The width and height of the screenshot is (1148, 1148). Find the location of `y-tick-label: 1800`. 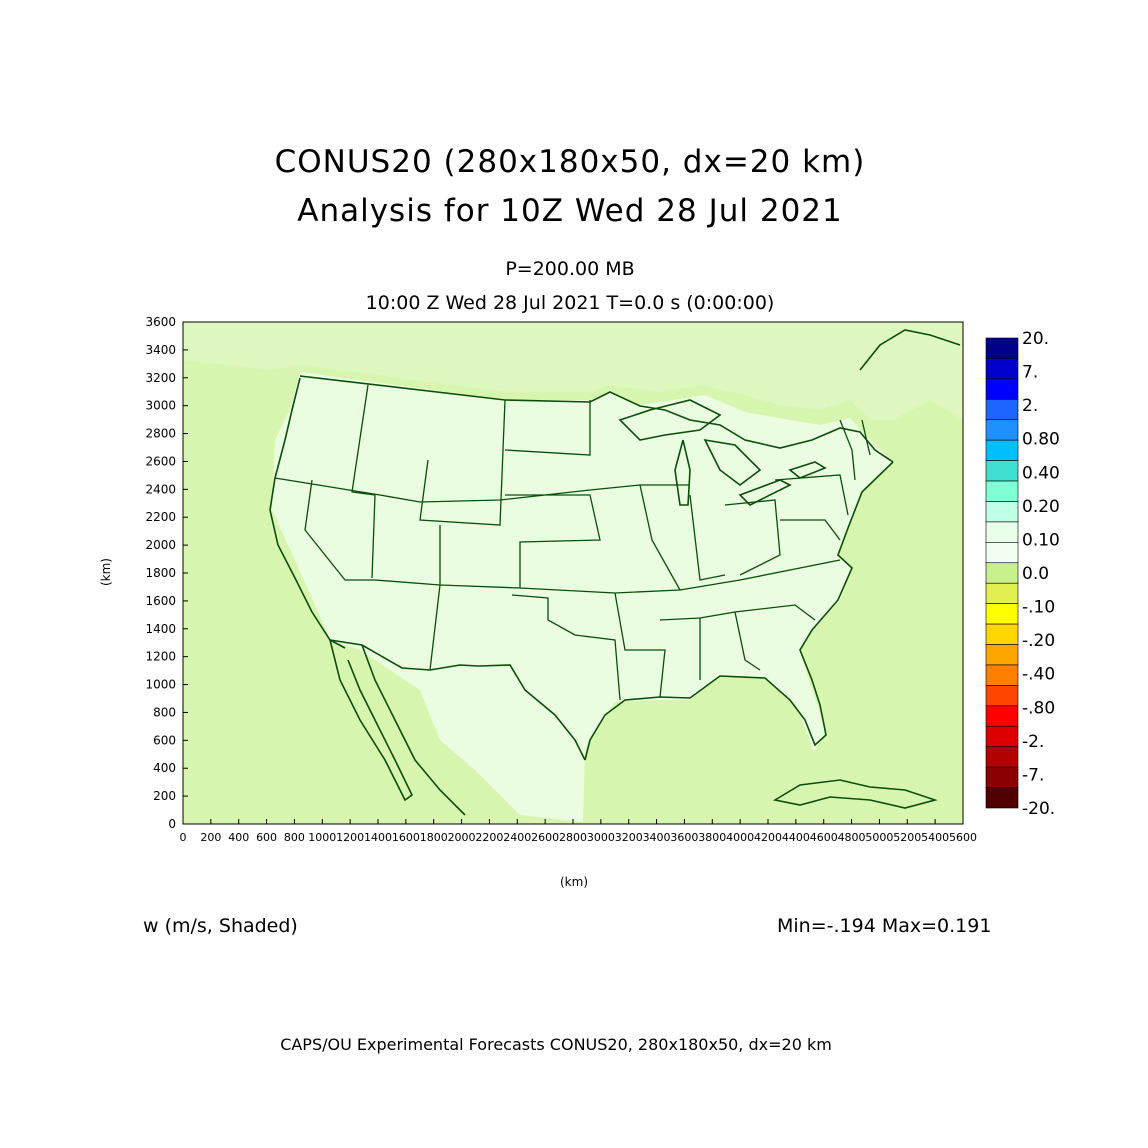

y-tick-label: 1800 is located at coordinates (160, 573).